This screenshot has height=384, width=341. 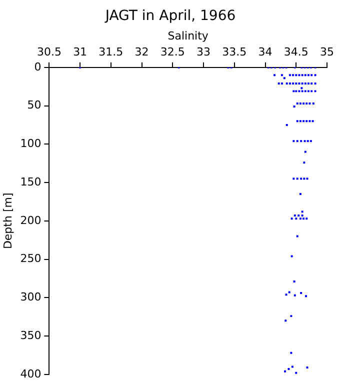 I want to click on y-tick-label: 0, so click(x=38, y=67).